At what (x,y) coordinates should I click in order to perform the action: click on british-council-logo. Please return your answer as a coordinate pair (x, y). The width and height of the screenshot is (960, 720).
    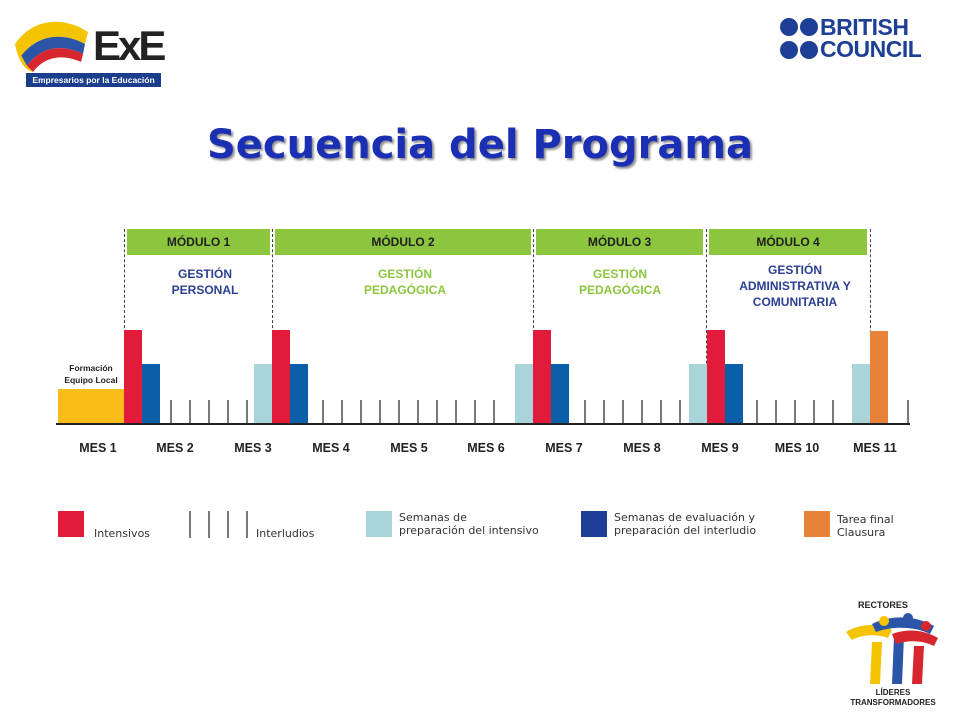
    Looking at the image, I should click on (800, 41).